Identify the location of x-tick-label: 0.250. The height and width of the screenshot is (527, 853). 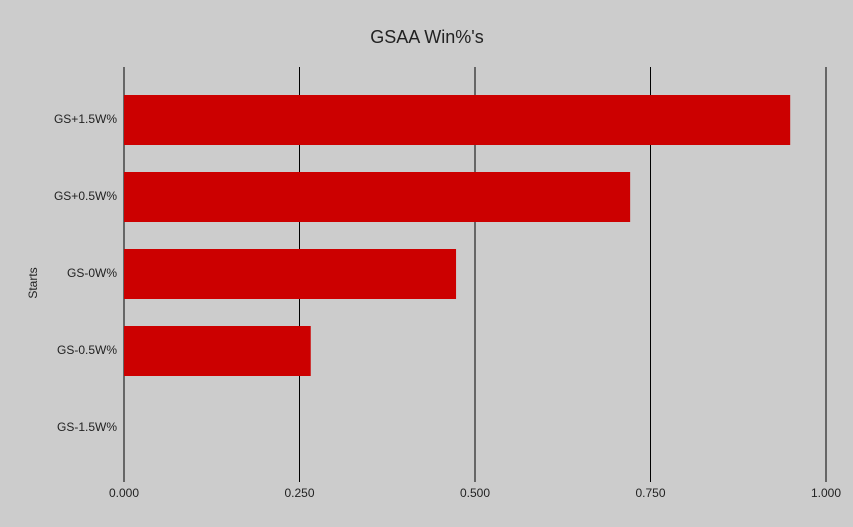
(299, 493).